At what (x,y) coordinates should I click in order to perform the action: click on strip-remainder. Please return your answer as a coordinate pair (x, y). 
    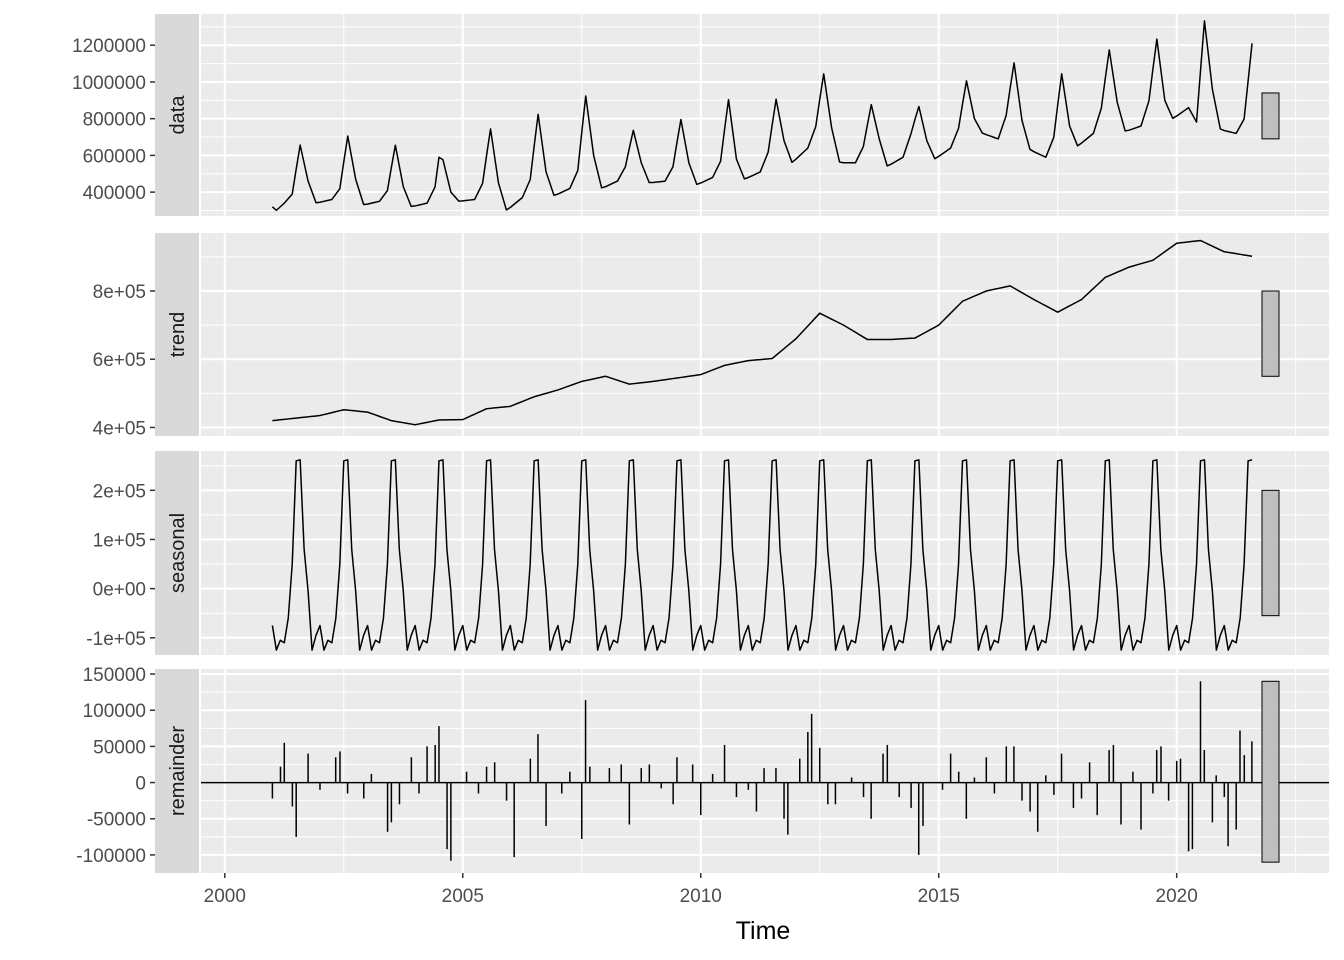
    Looking at the image, I should click on (177, 771).